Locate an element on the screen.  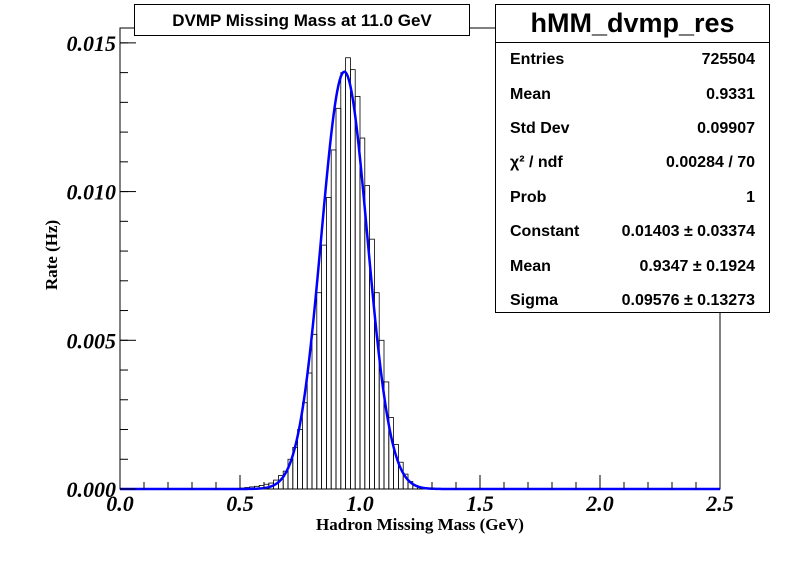
stats-row-mean: Mean 0.9331 is located at coordinates (632, 94).